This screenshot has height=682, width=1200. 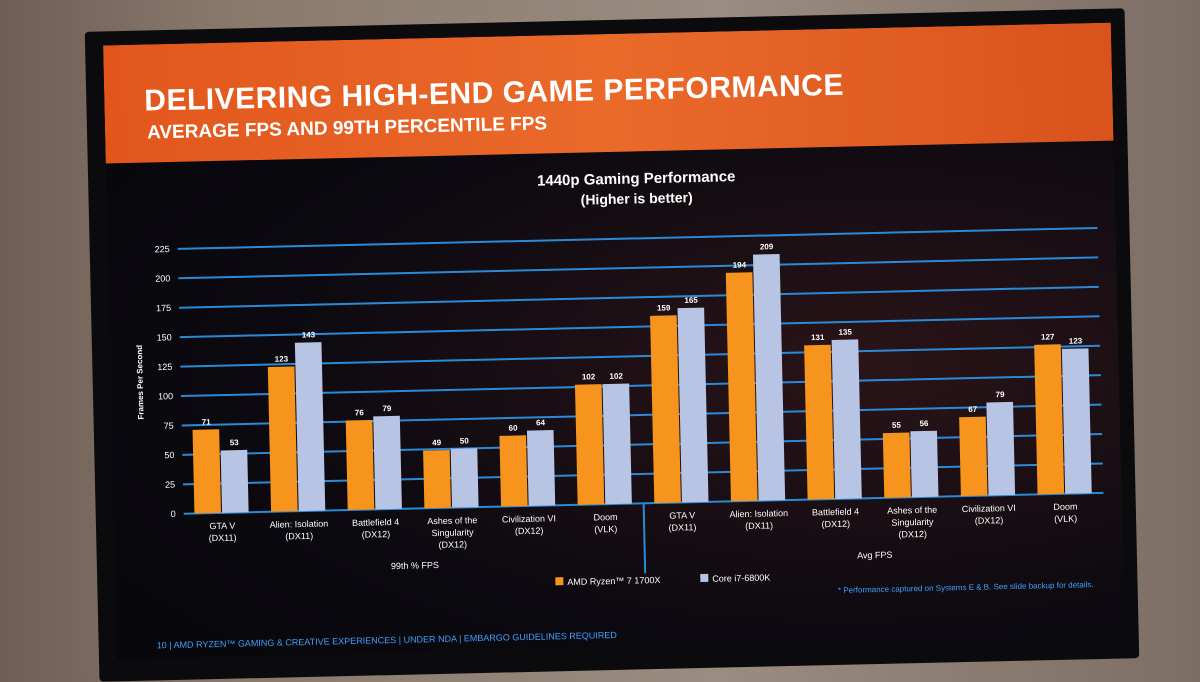 What do you see at coordinates (740, 264) in the screenshot?
I see `data-label: 194` at bounding box center [740, 264].